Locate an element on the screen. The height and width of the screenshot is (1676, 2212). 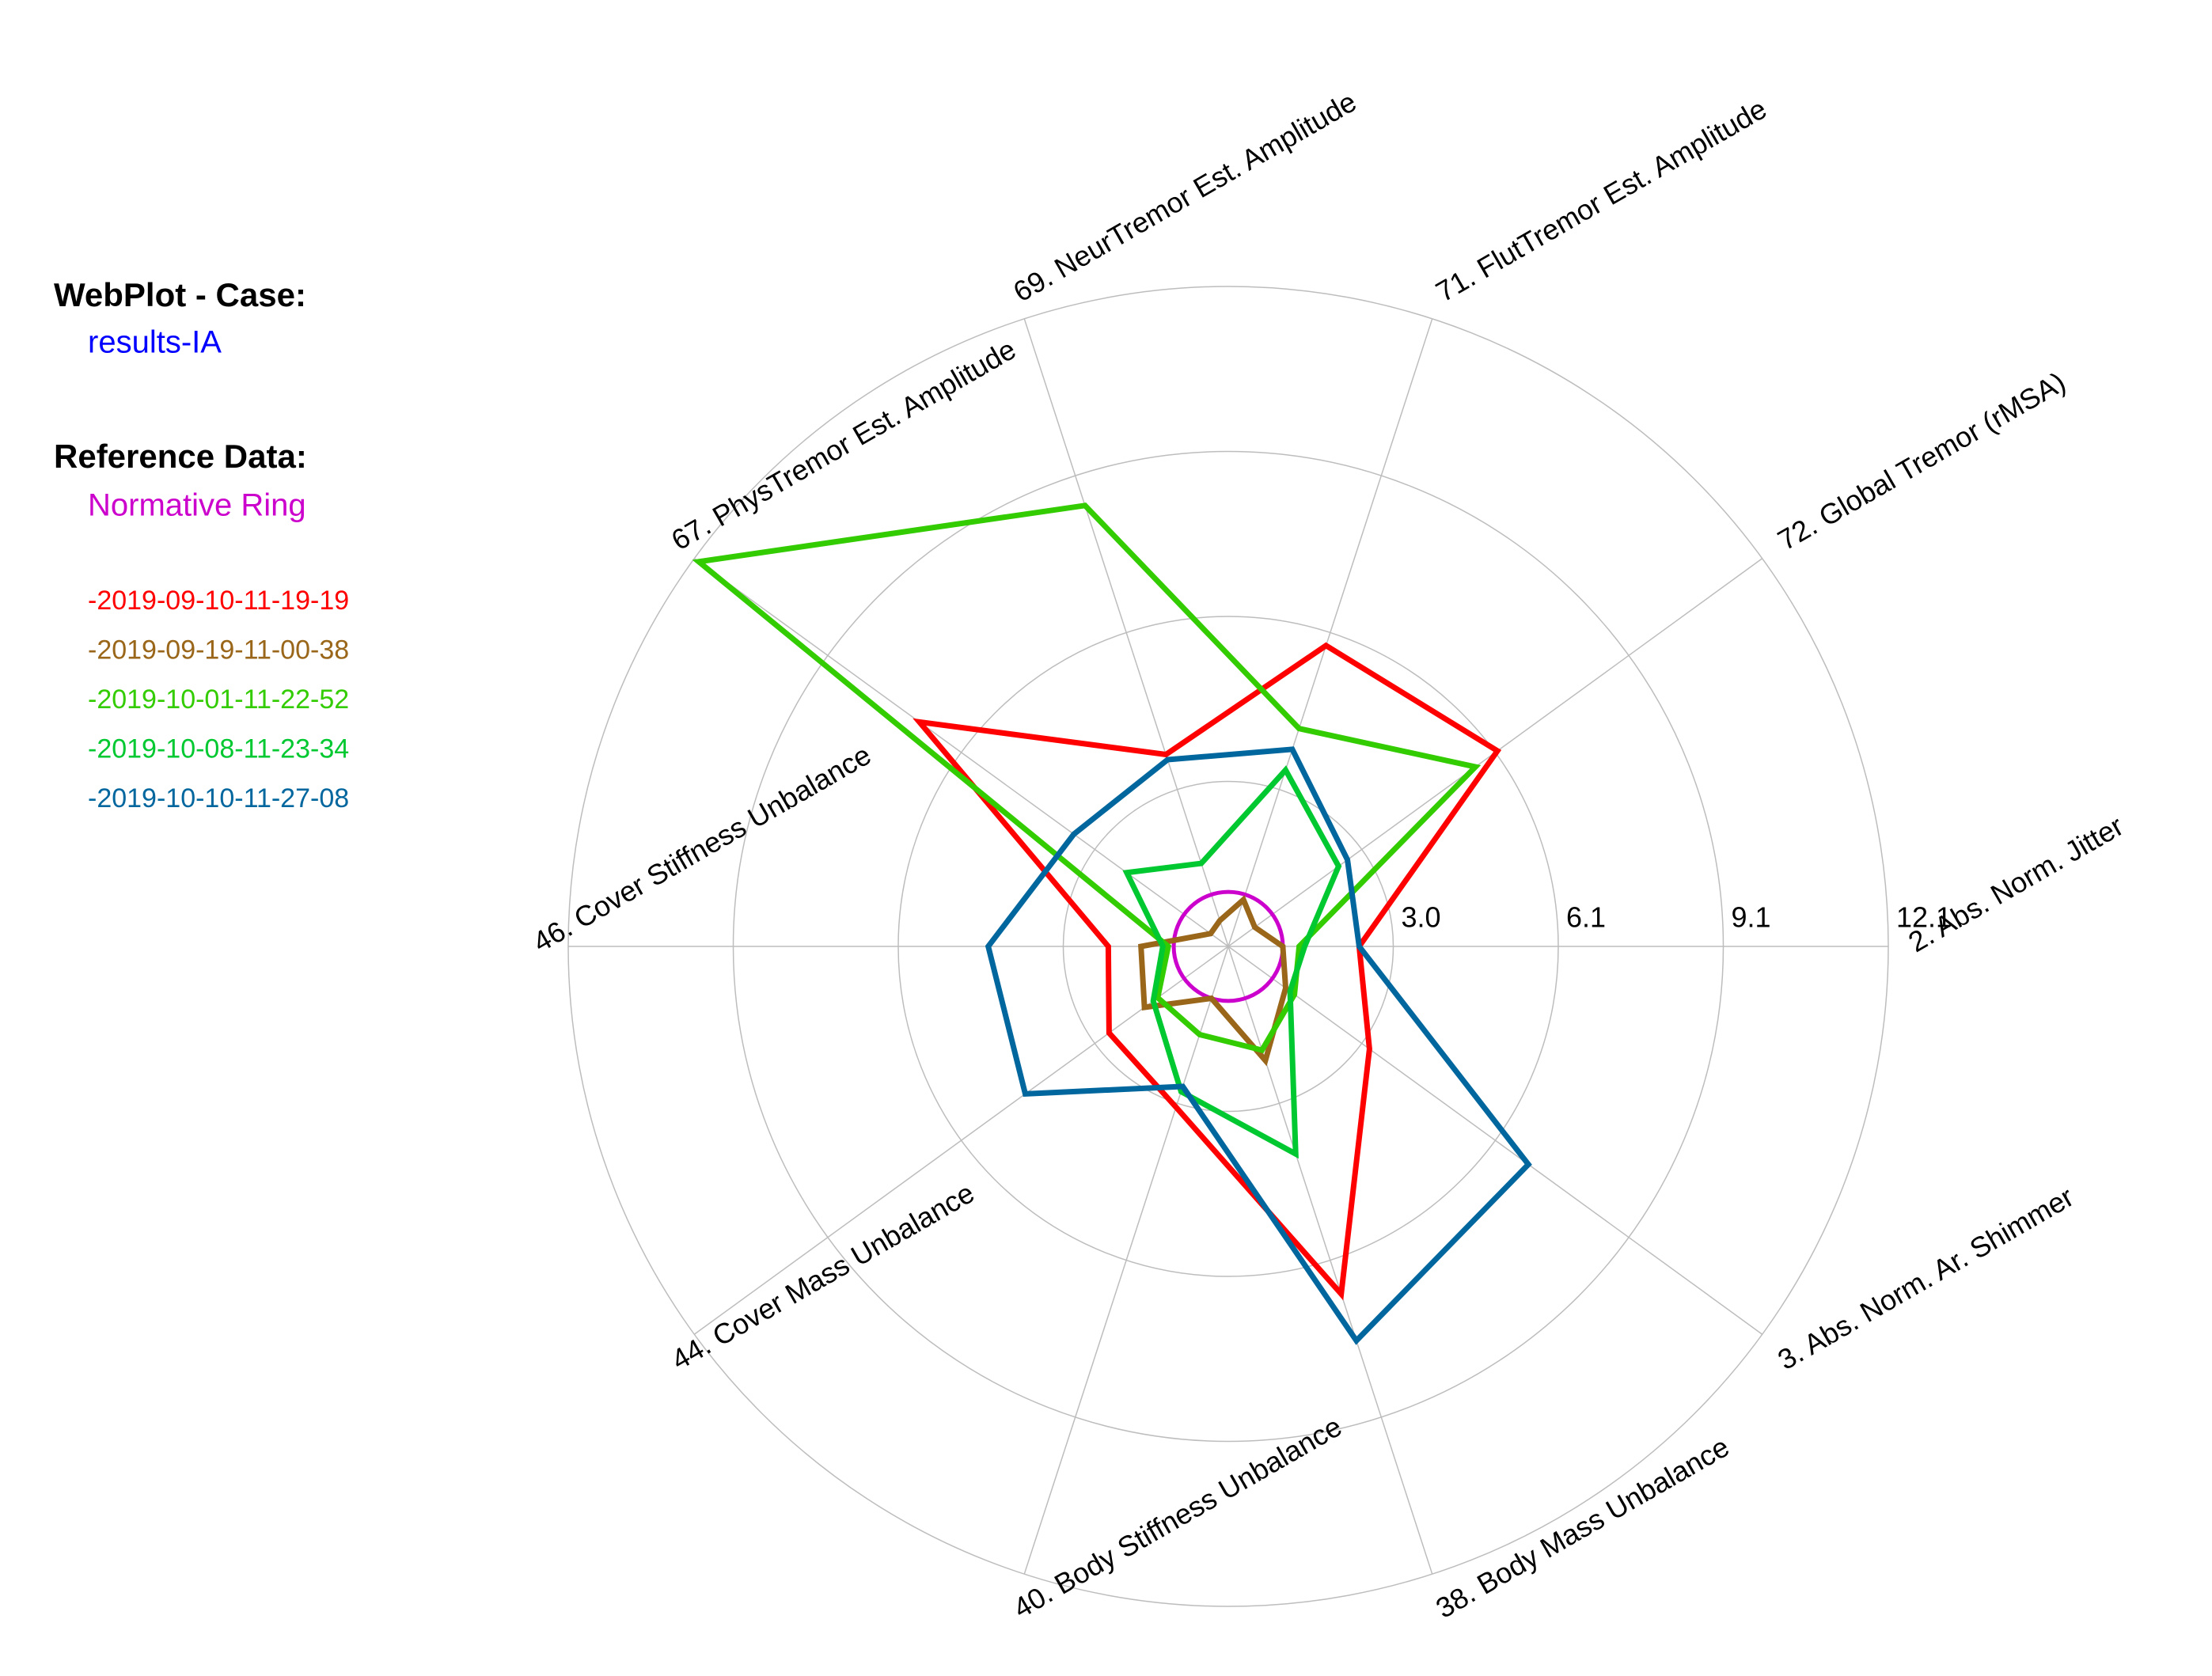
category-label: 71. FlutTremor Est. Amplitude is located at coordinates (1601, 201).